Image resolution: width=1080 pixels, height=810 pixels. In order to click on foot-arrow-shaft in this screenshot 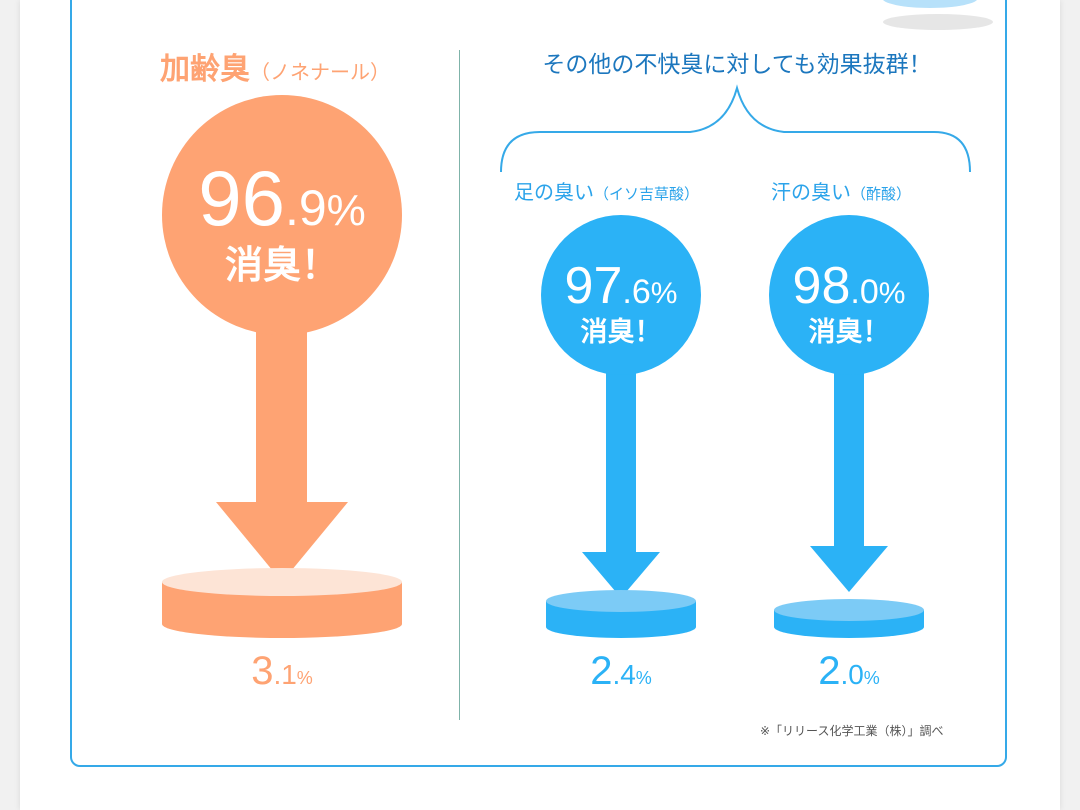, I will do `click(621, 457)`.